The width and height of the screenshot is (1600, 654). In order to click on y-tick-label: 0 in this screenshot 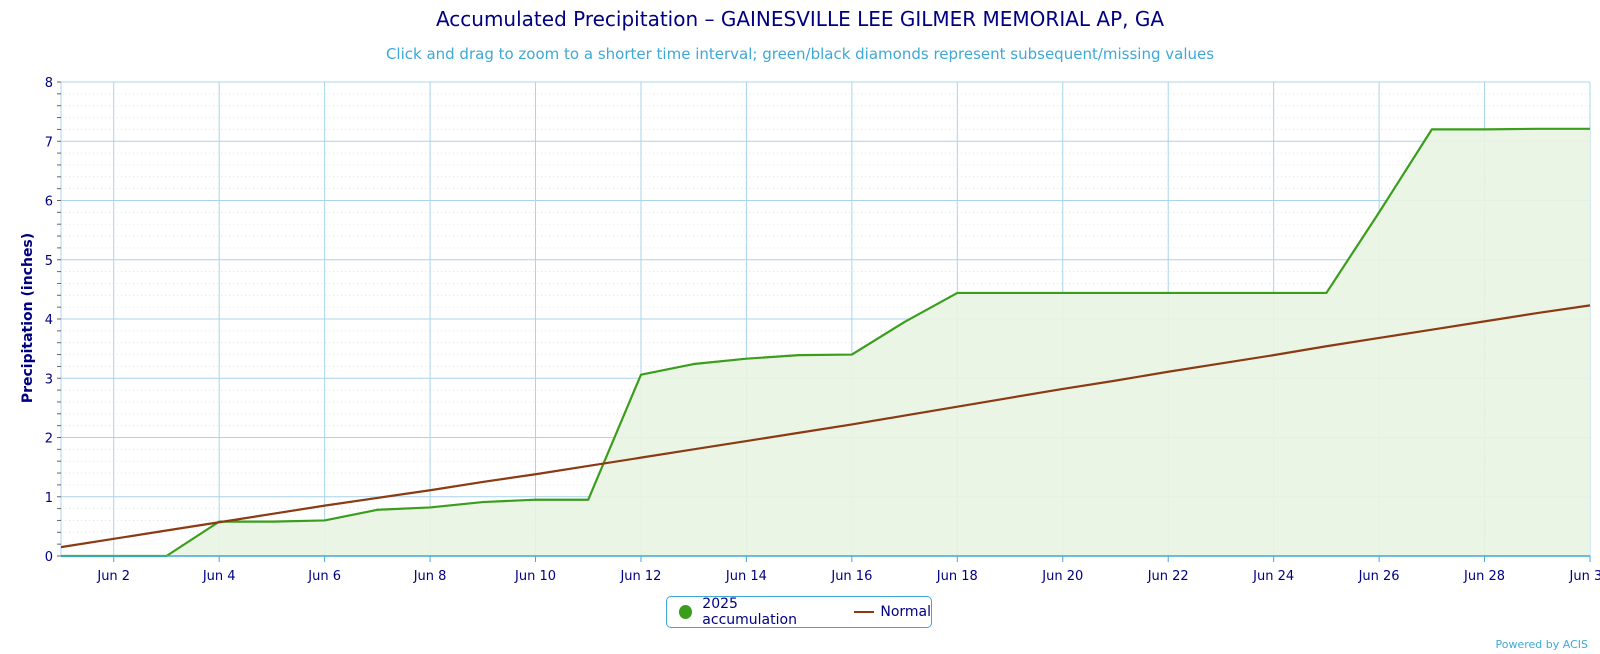, I will do `click(49, 557)`.